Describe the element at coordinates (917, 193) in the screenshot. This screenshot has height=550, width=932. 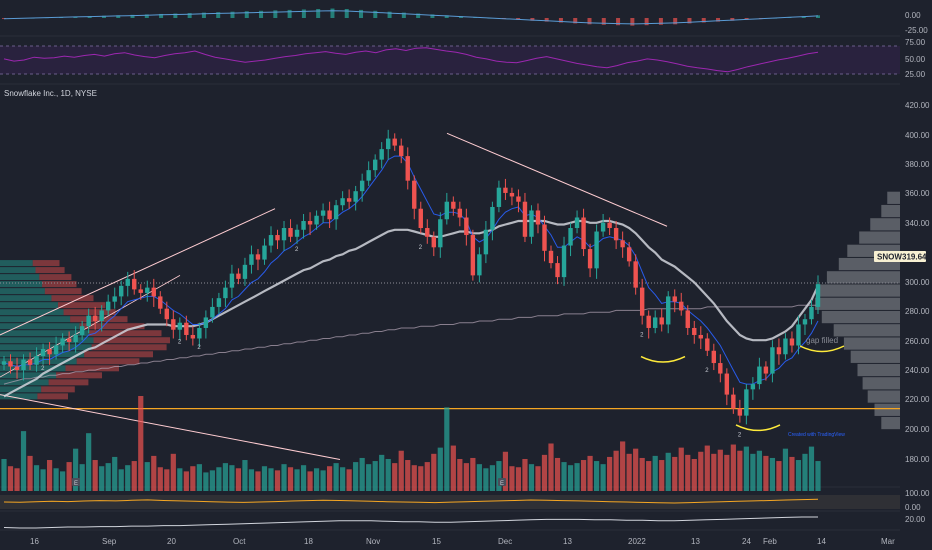
I see `price-tick: 360.00` at that location.